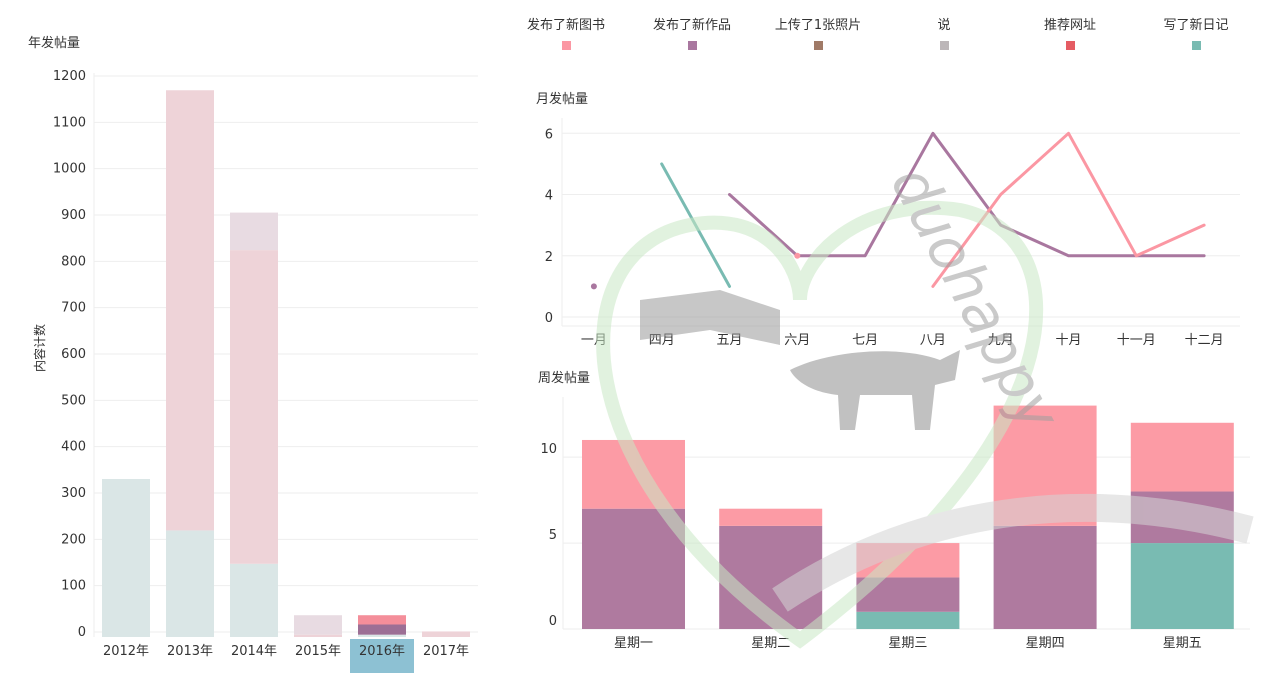  Describe the element at coordinates (818, 25) in the screenshot. I see `legend-label: 上传了1张照片` at that location.